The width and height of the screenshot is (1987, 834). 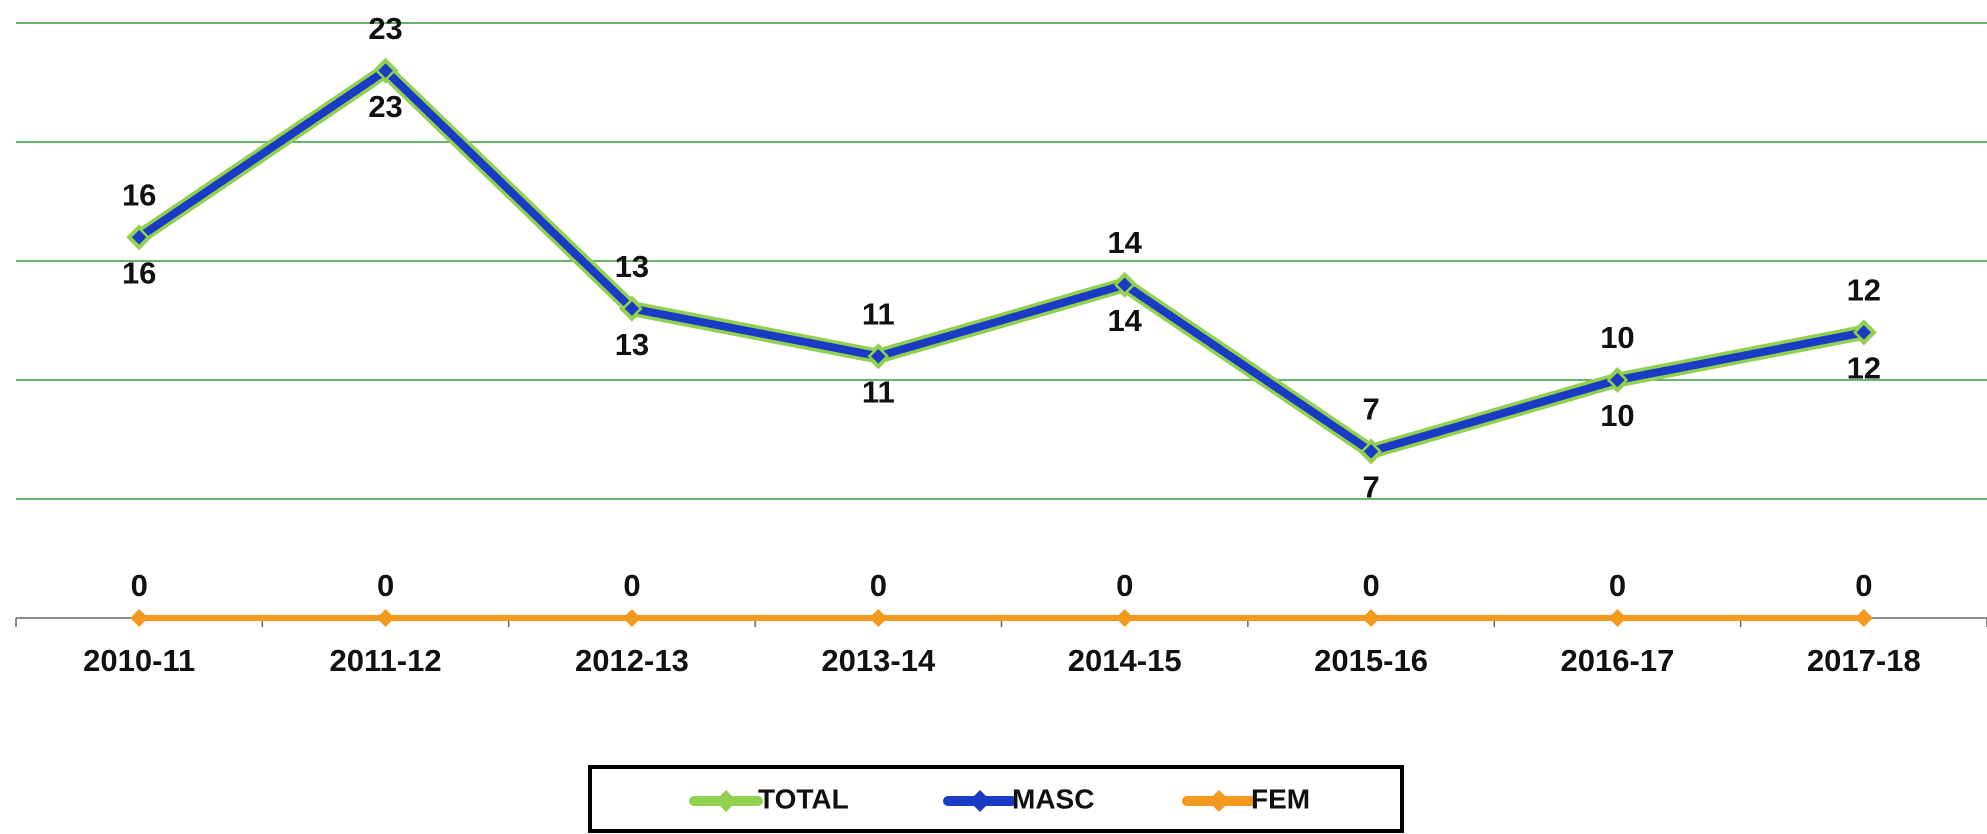 I want to click on x-tick-label: 2011-12, so click(x=386, y=660).